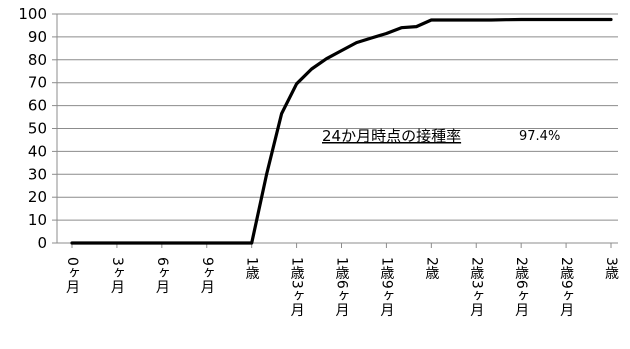 The image size is (630, 349). What do you see at coordinates (566, 287) in the screenshot?
I see `x-tick-label: 2歳9ヶ月` at bounding box center [566, 287].